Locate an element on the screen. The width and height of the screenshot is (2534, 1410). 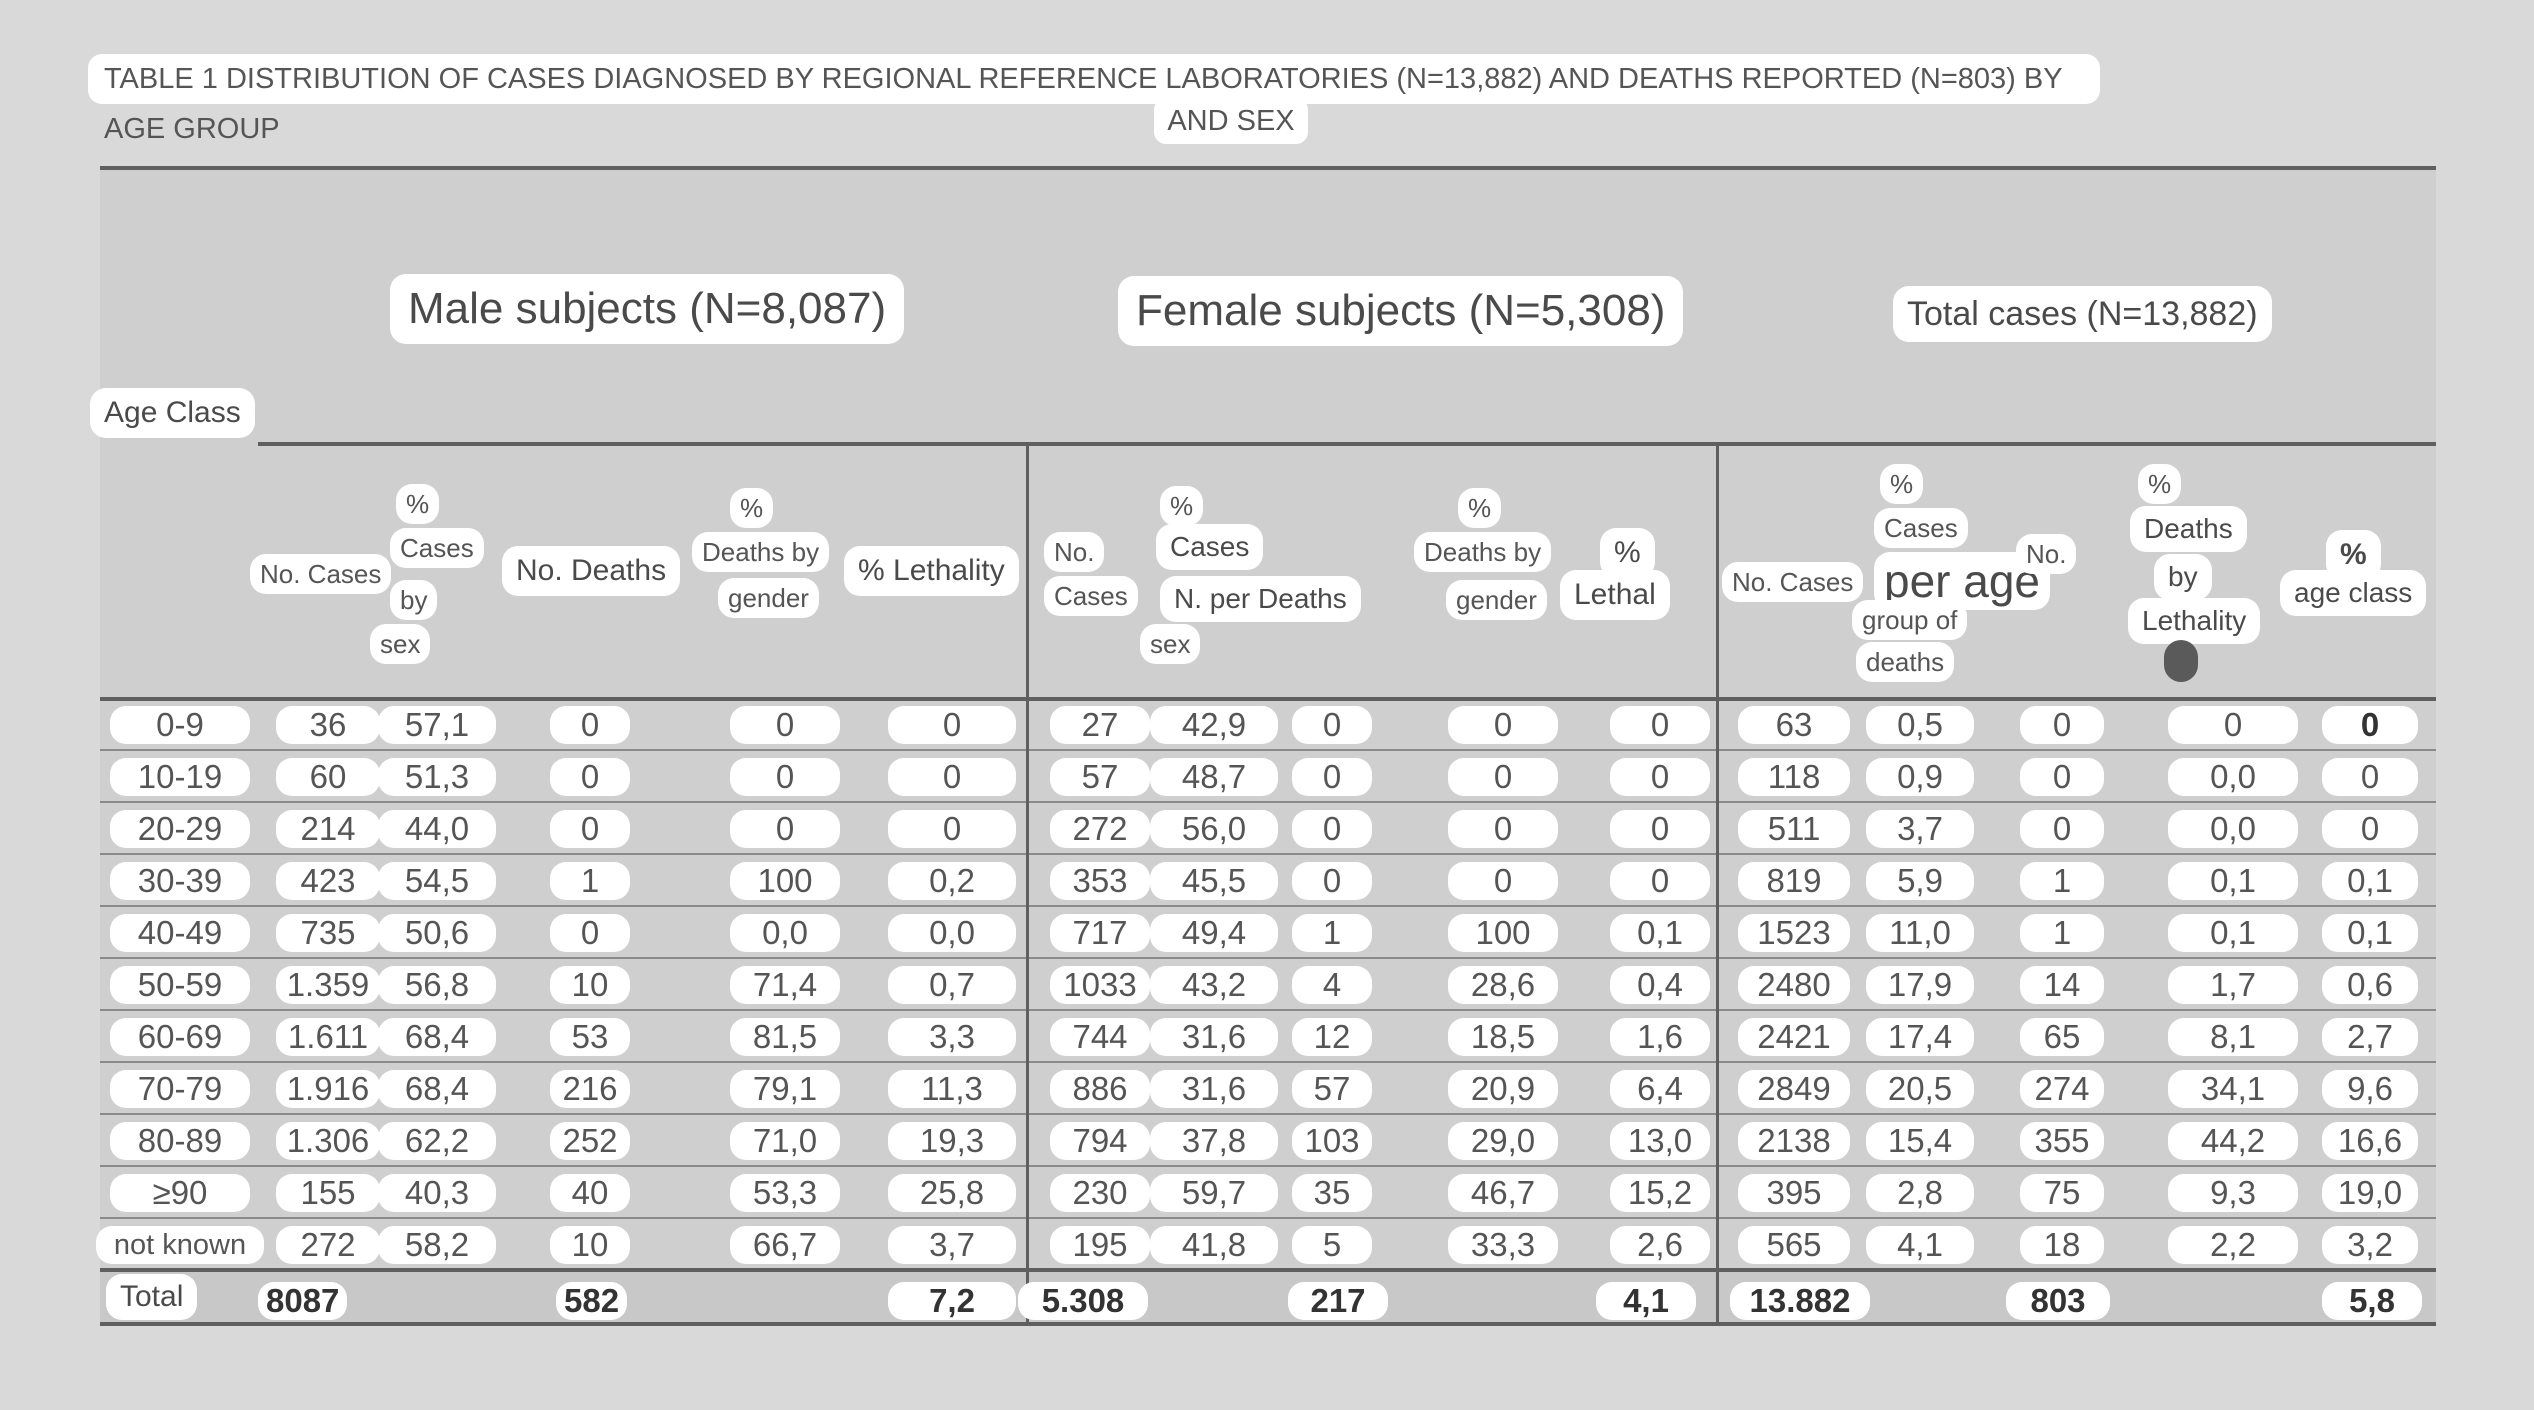
total-no-cases-cell: 2138 is located at coordinates (1794, 1141).